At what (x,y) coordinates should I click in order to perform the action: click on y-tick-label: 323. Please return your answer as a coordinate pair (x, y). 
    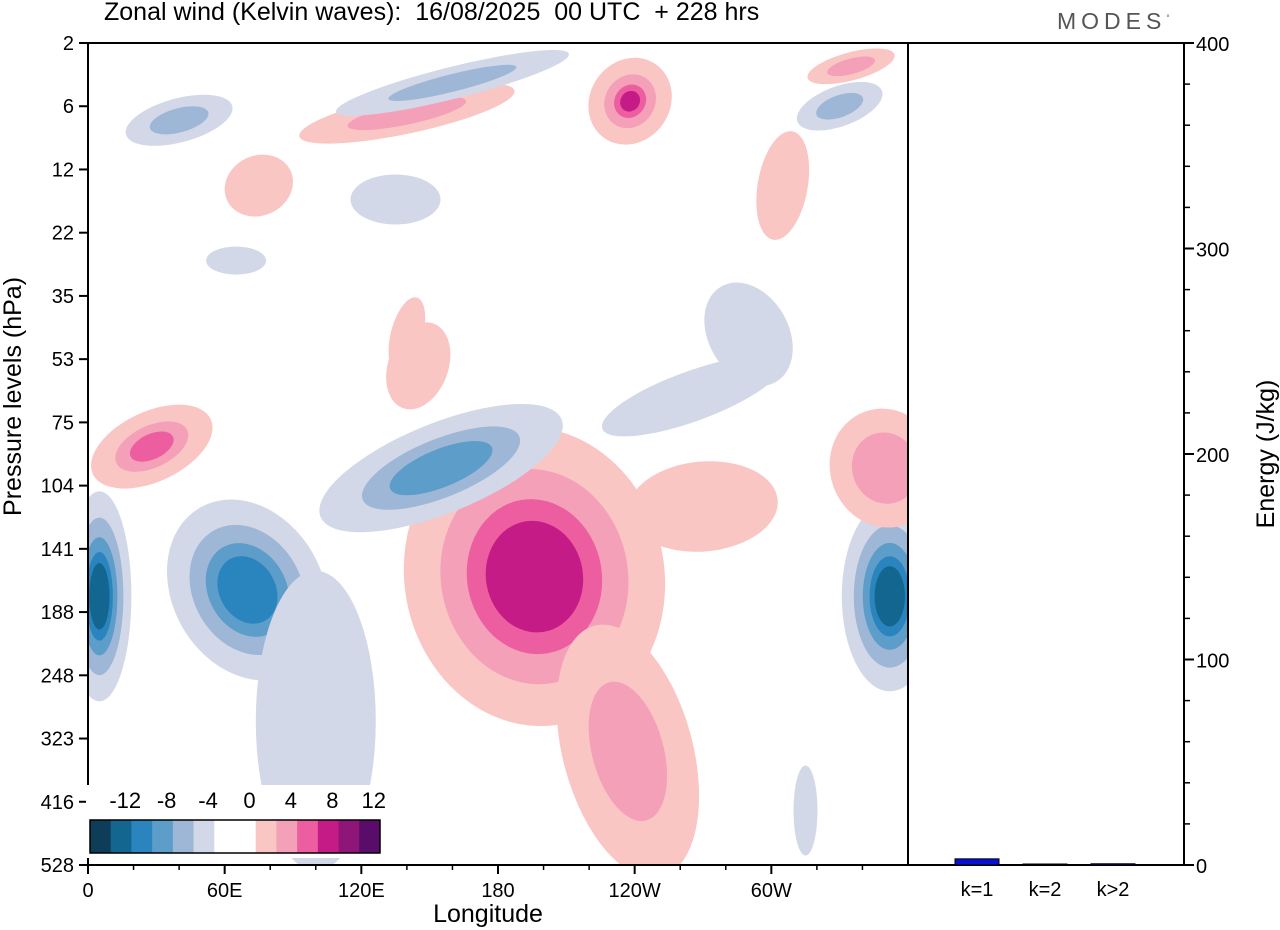
    Looking at the image, I should click on (57, 740).